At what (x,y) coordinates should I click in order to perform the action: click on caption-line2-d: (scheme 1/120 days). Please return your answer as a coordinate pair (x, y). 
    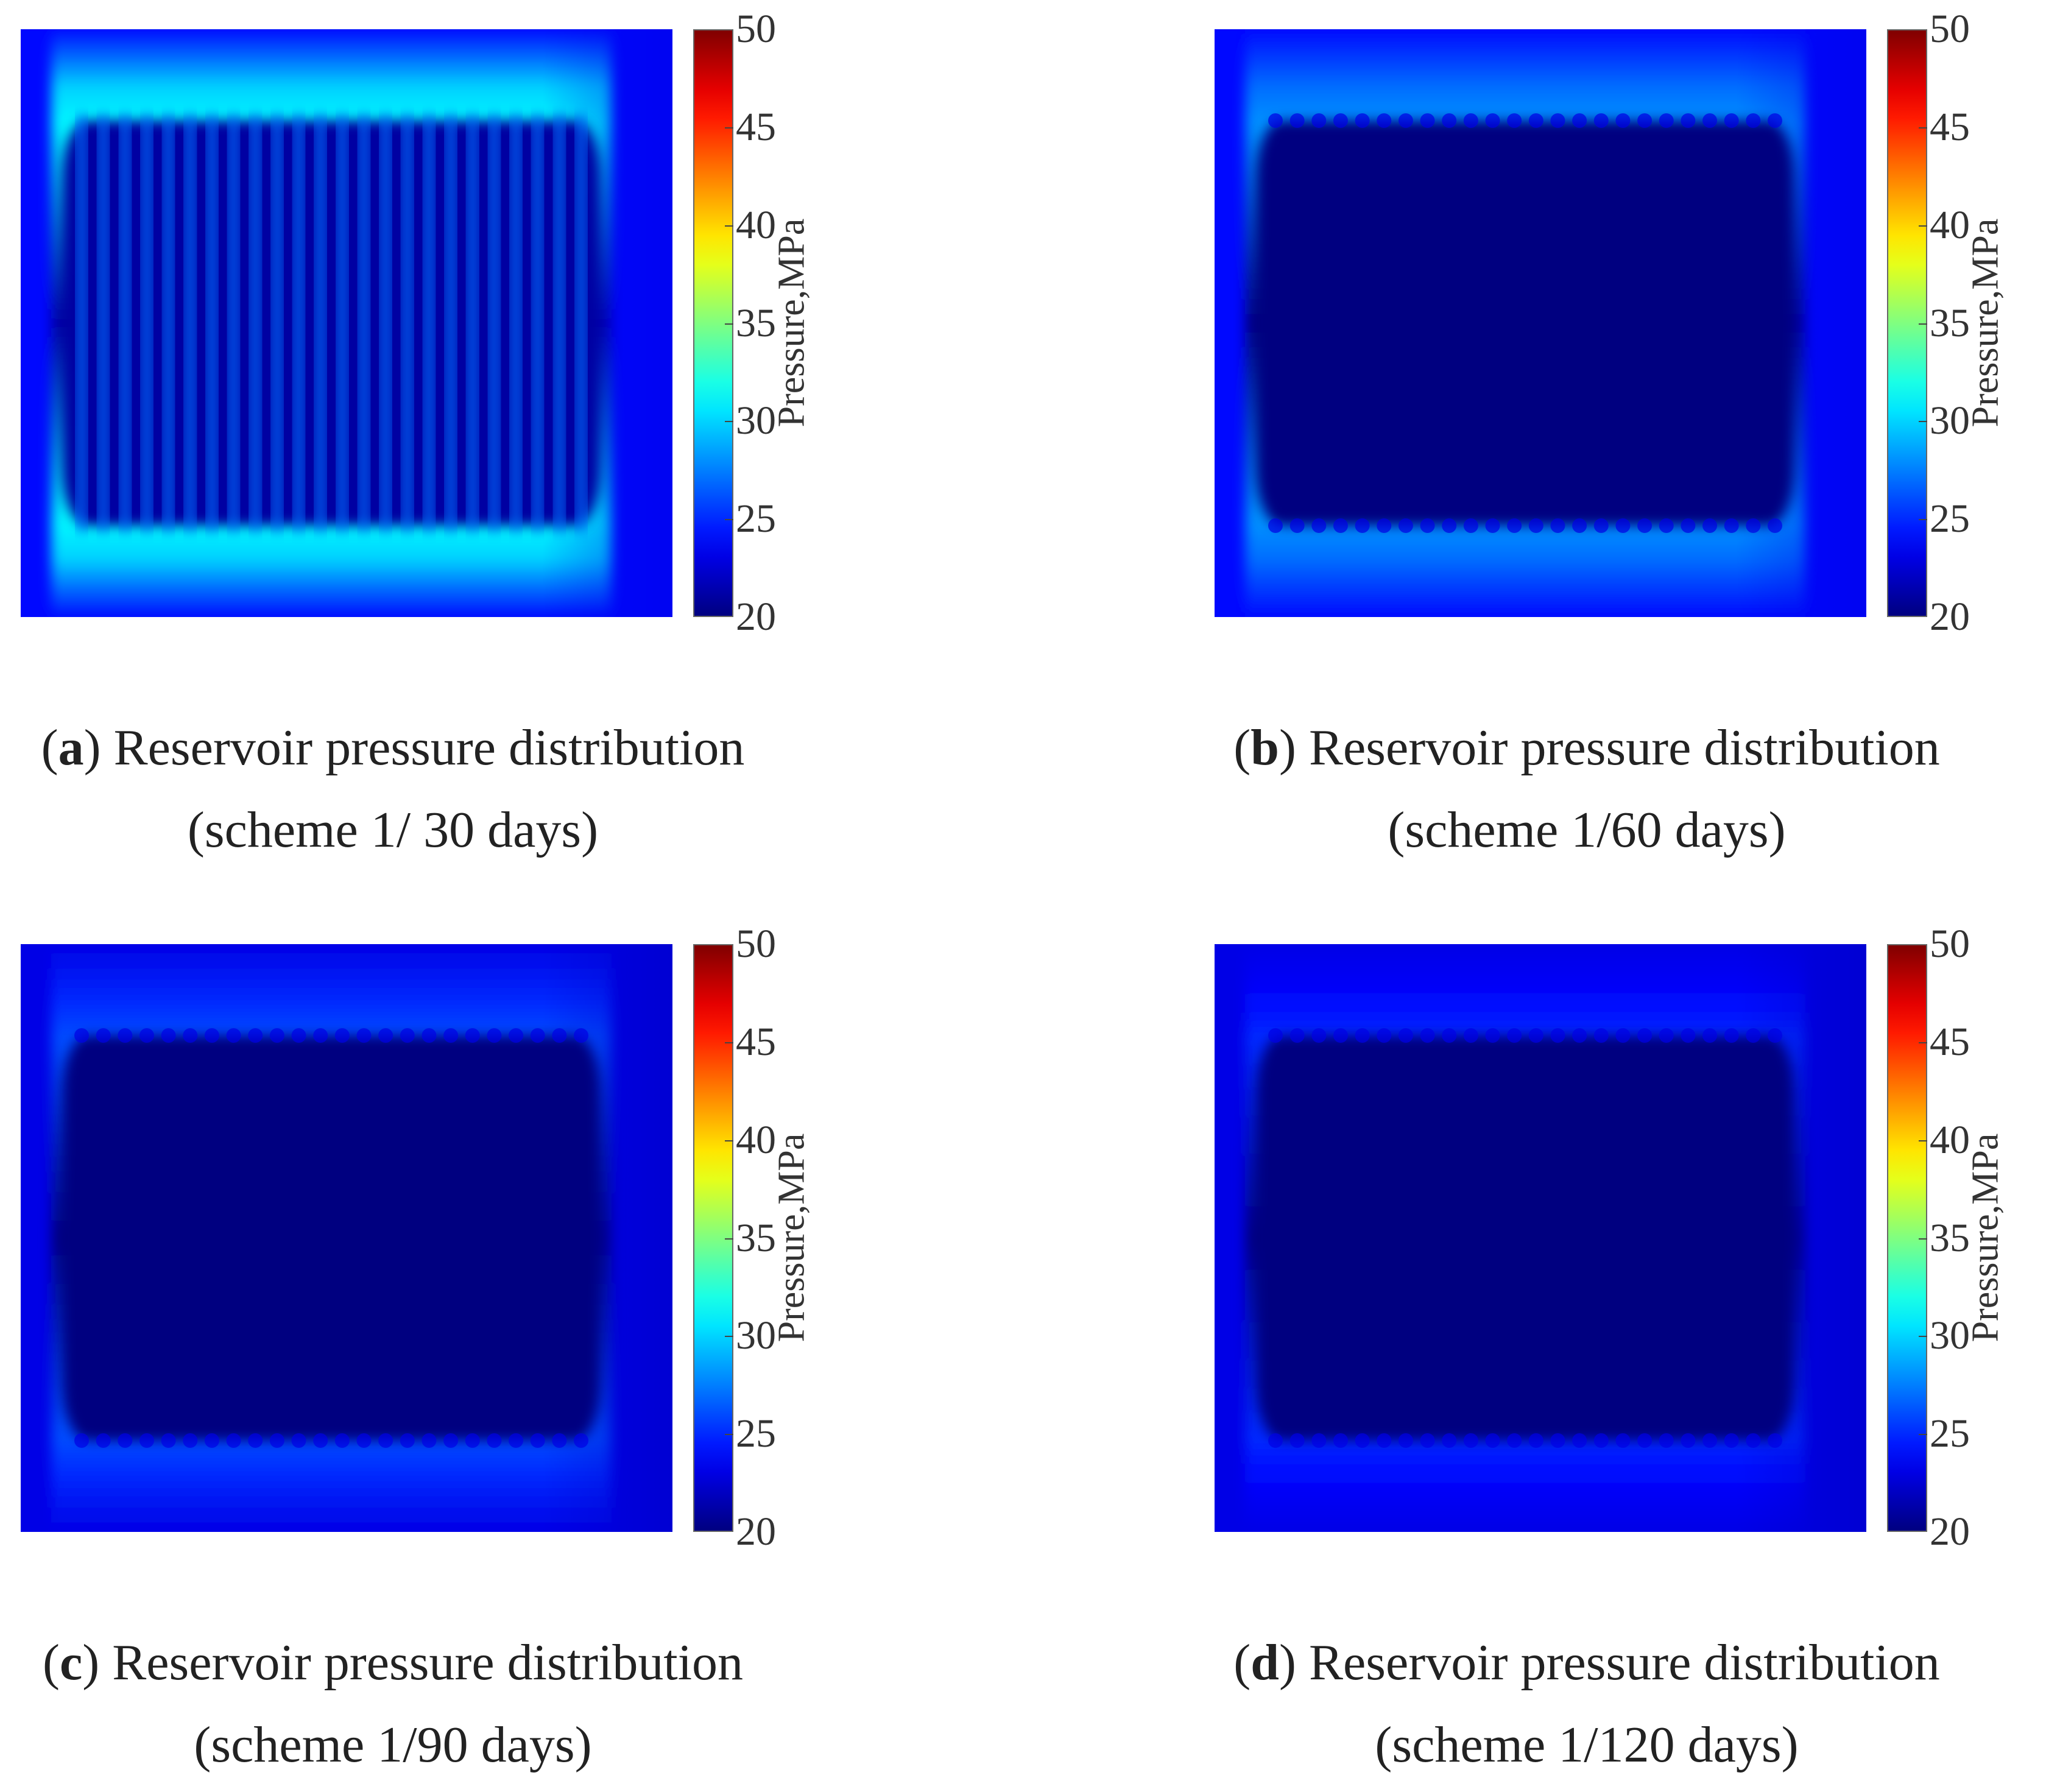
    Looking at the image, I should click on (1587, 1744).